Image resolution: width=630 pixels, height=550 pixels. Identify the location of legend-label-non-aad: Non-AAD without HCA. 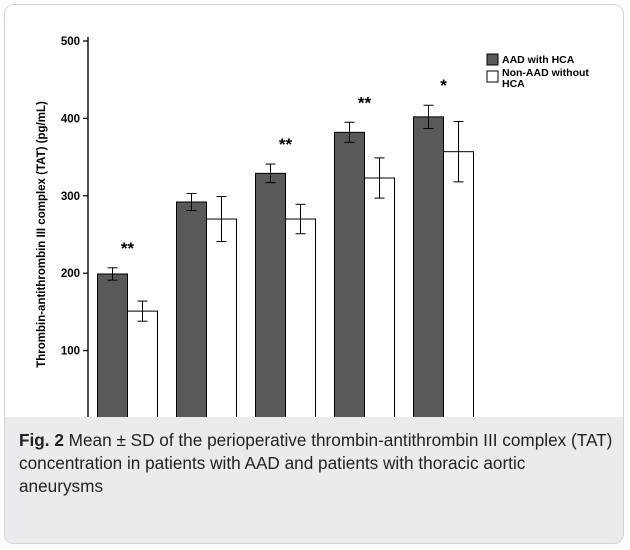
(545, 78).